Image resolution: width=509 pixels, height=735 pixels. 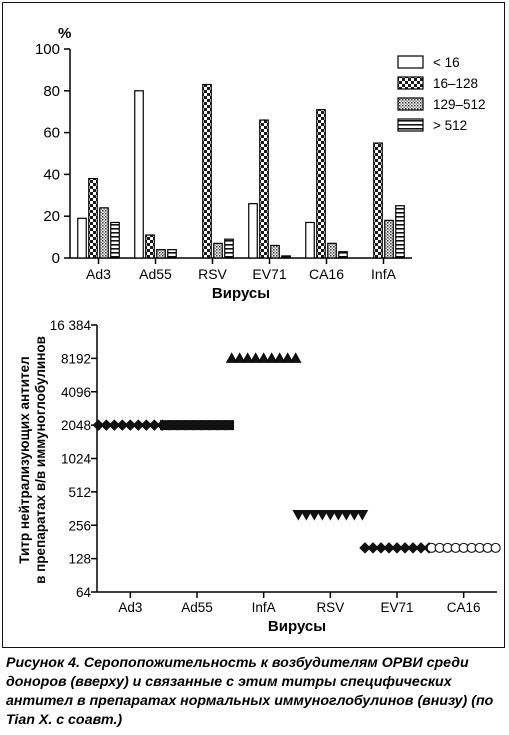 I want to click on titer-chart-y-tick-label: 4096, so click(x=76, y=392).